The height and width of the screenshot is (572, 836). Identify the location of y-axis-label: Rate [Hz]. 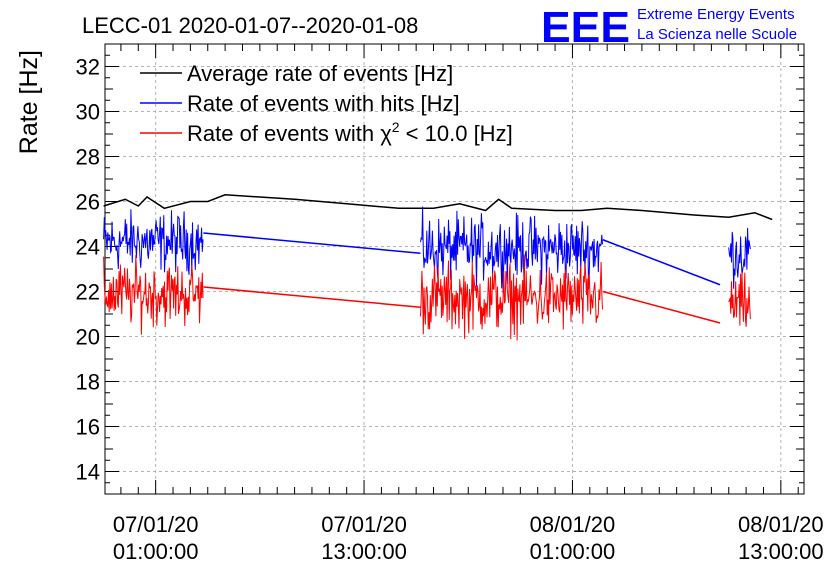
(29, 102).